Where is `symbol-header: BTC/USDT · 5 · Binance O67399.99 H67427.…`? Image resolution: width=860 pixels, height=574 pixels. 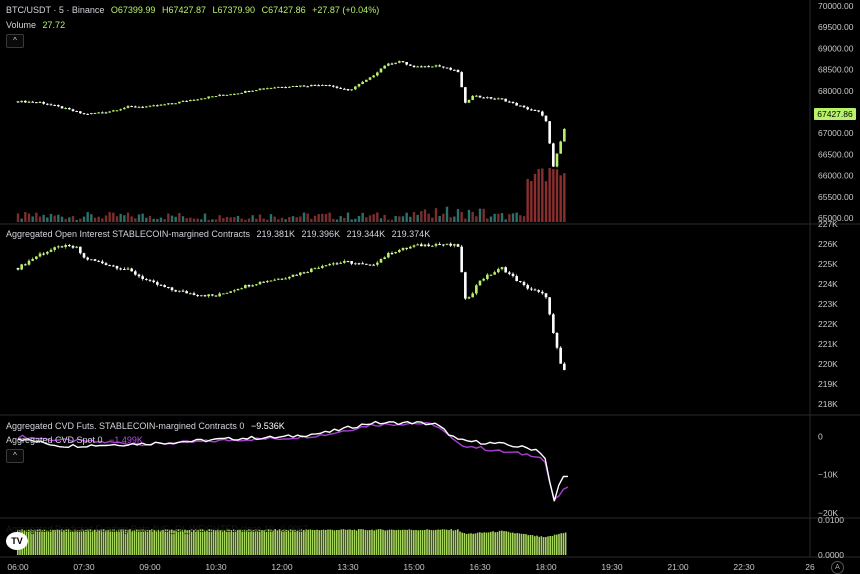
symbol-header: BTC/USDT · 5 · Binance O67399.99 H67427.… is located at coordinates (194, 10).